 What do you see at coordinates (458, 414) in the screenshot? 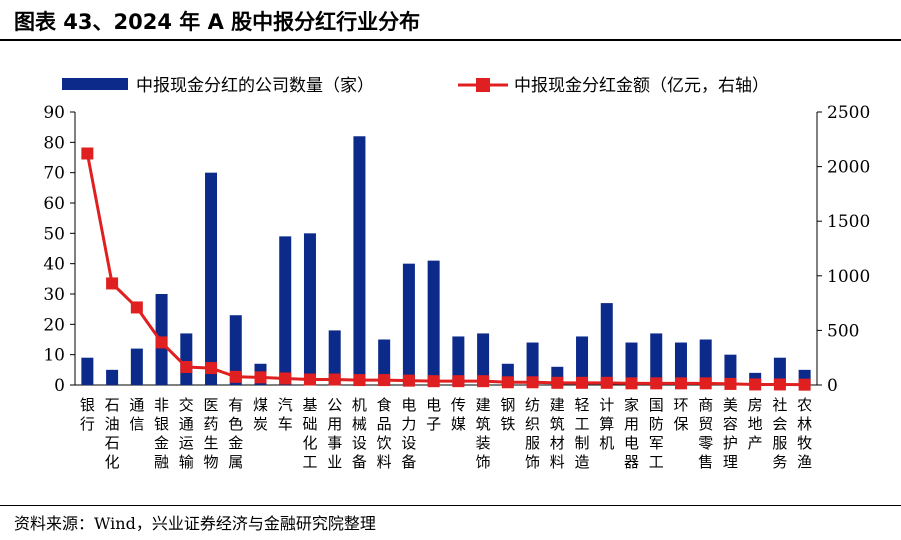
I see `category-label: 传媒` at bounding box center [458, 414].